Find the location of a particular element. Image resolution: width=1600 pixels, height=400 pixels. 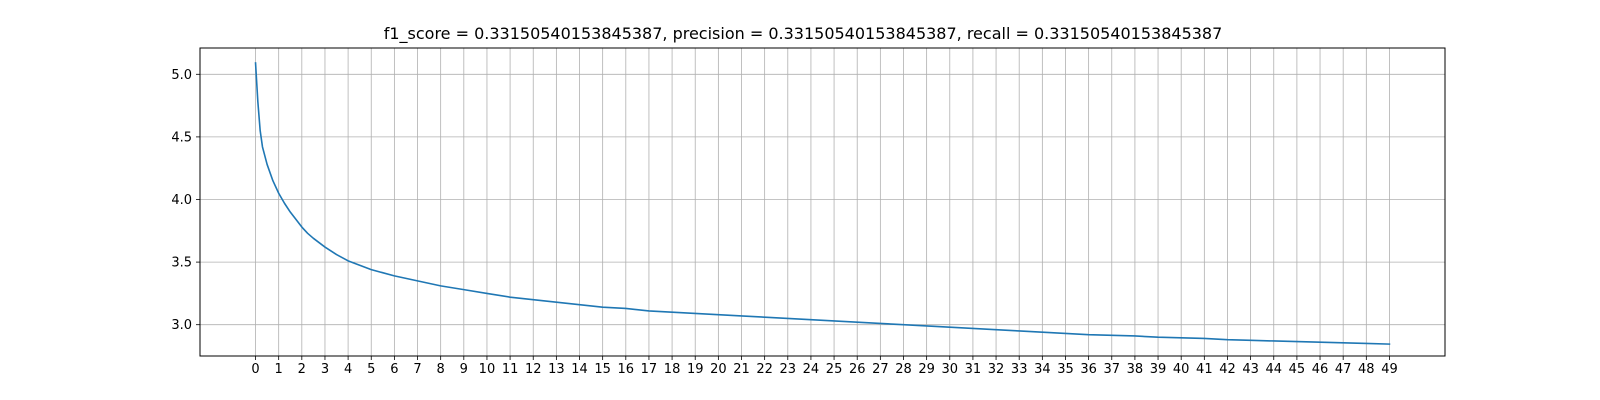

x-tick-label: 11 is located at coordinates (510, 369).